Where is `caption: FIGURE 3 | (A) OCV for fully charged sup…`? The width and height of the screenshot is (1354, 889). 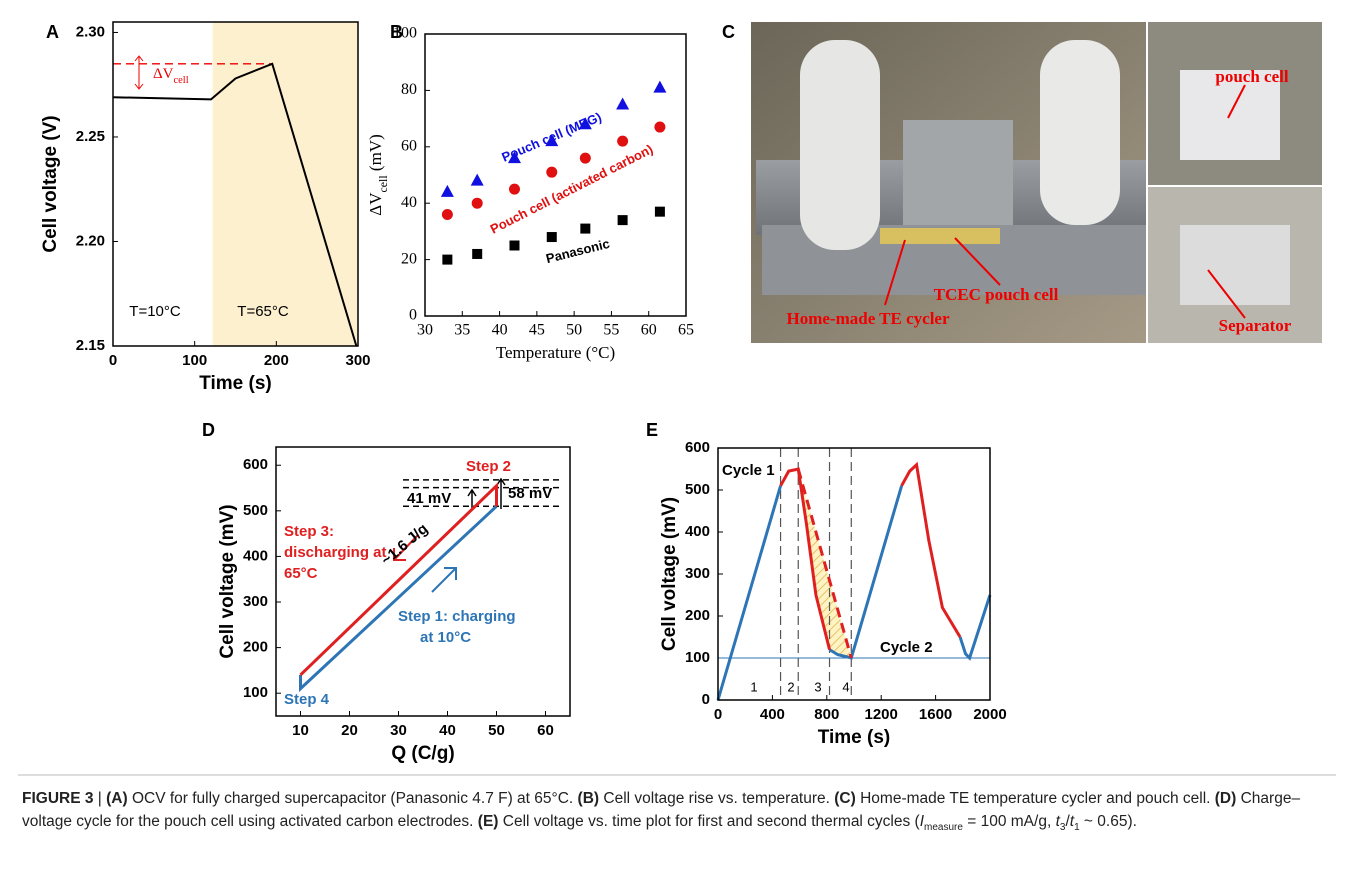
caption: FIGURE 3 | (A) OCV for fully charged sup… is located at coordinates (674, 813).